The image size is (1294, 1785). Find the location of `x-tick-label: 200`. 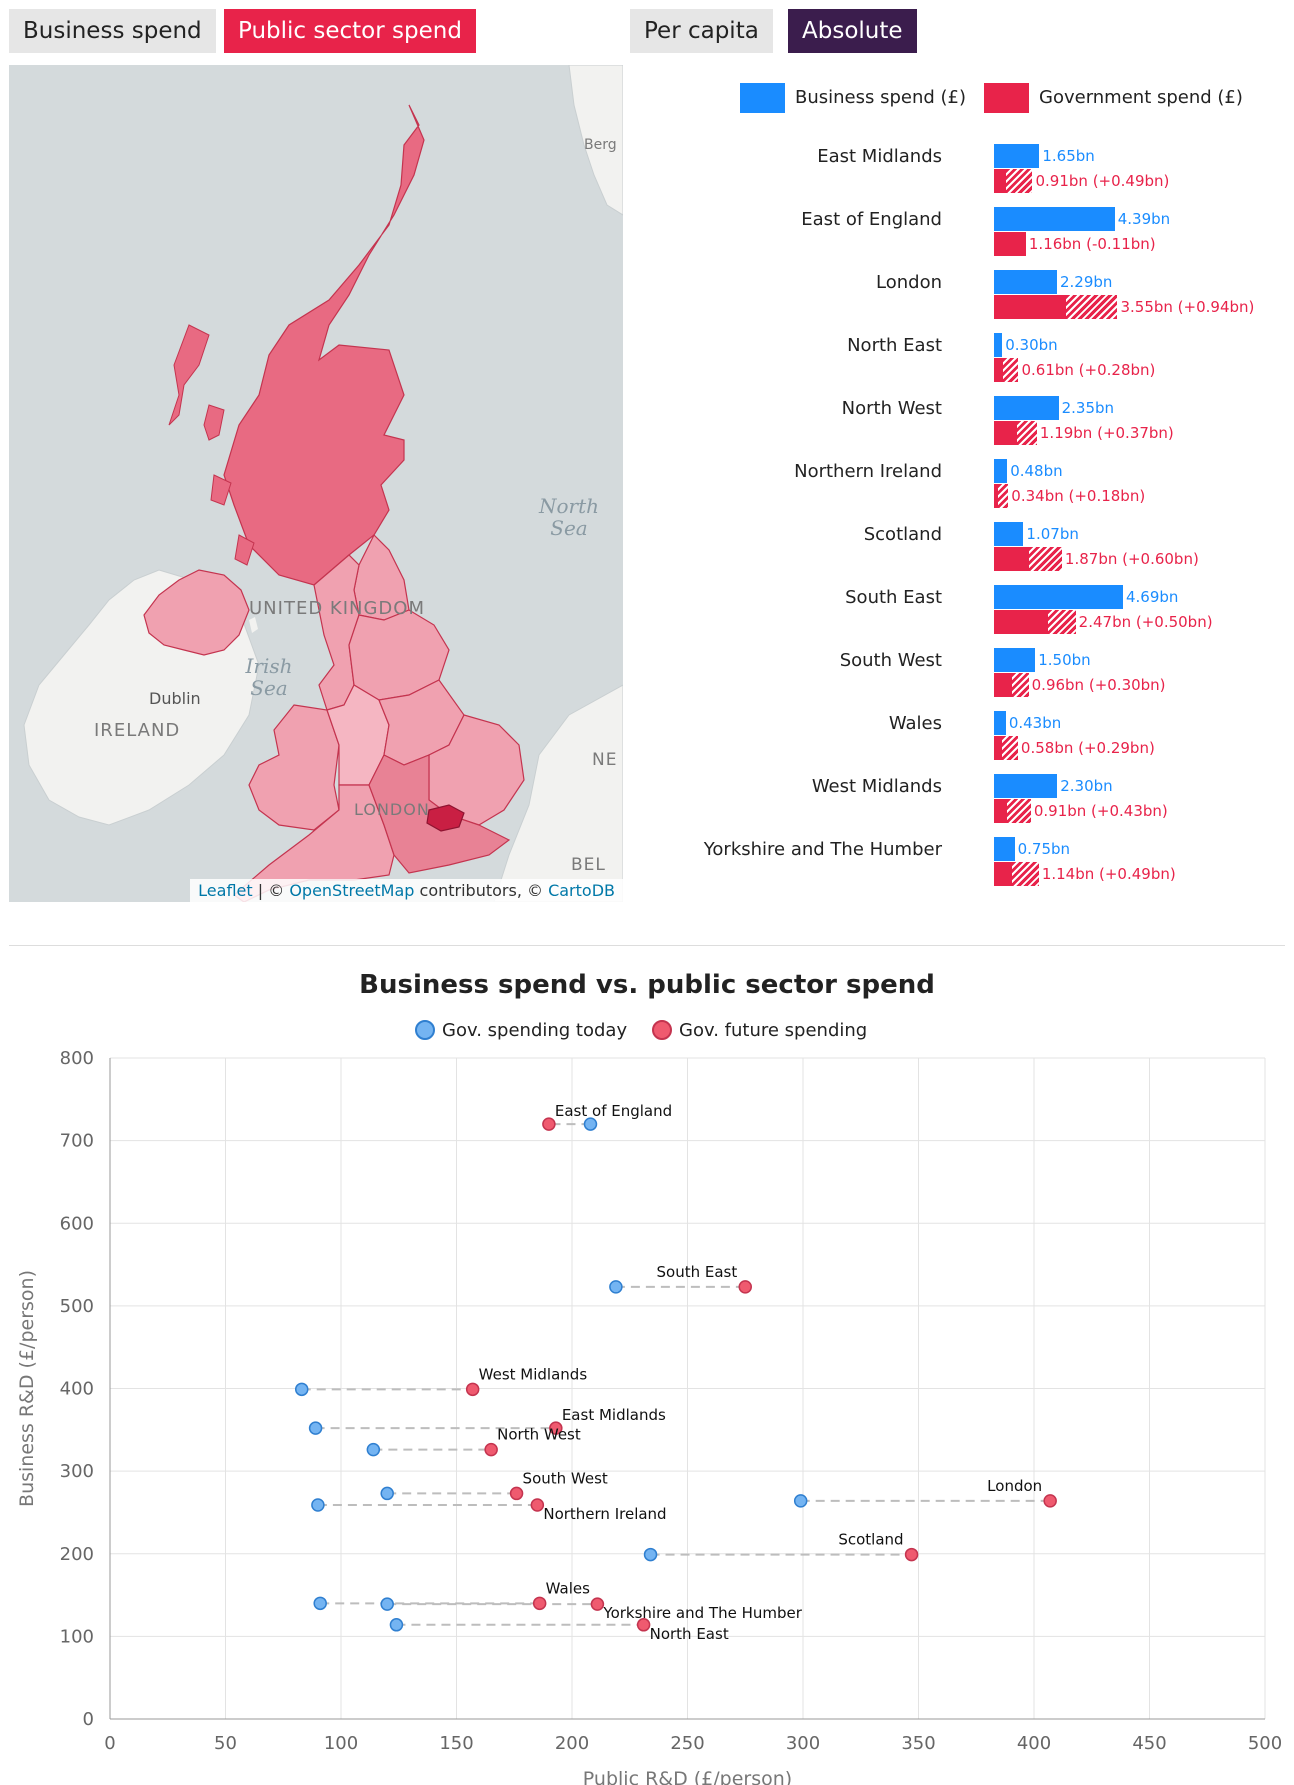

x-tick-label: 200 is located at coordinates (572, 1743).